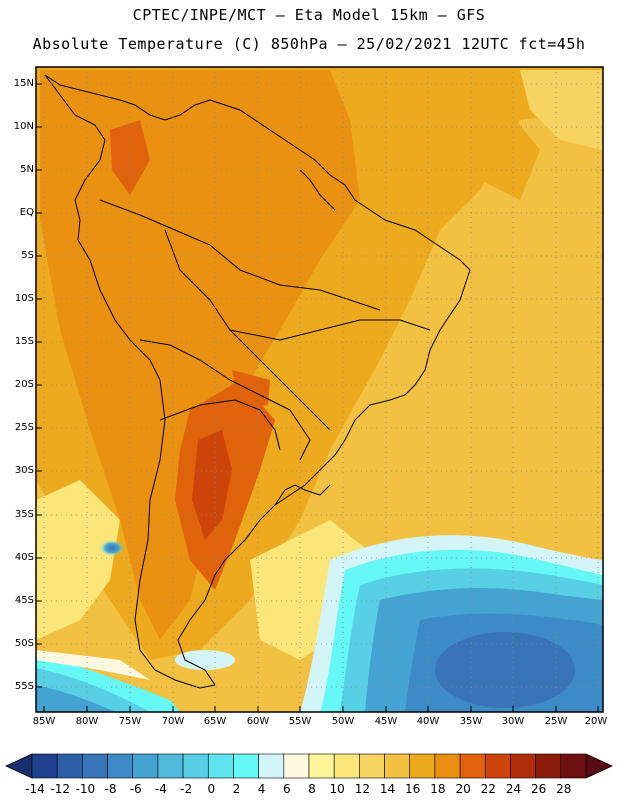 The image size is (618, 800). I want to click on colorbar-label: 26, so click(538, 789).